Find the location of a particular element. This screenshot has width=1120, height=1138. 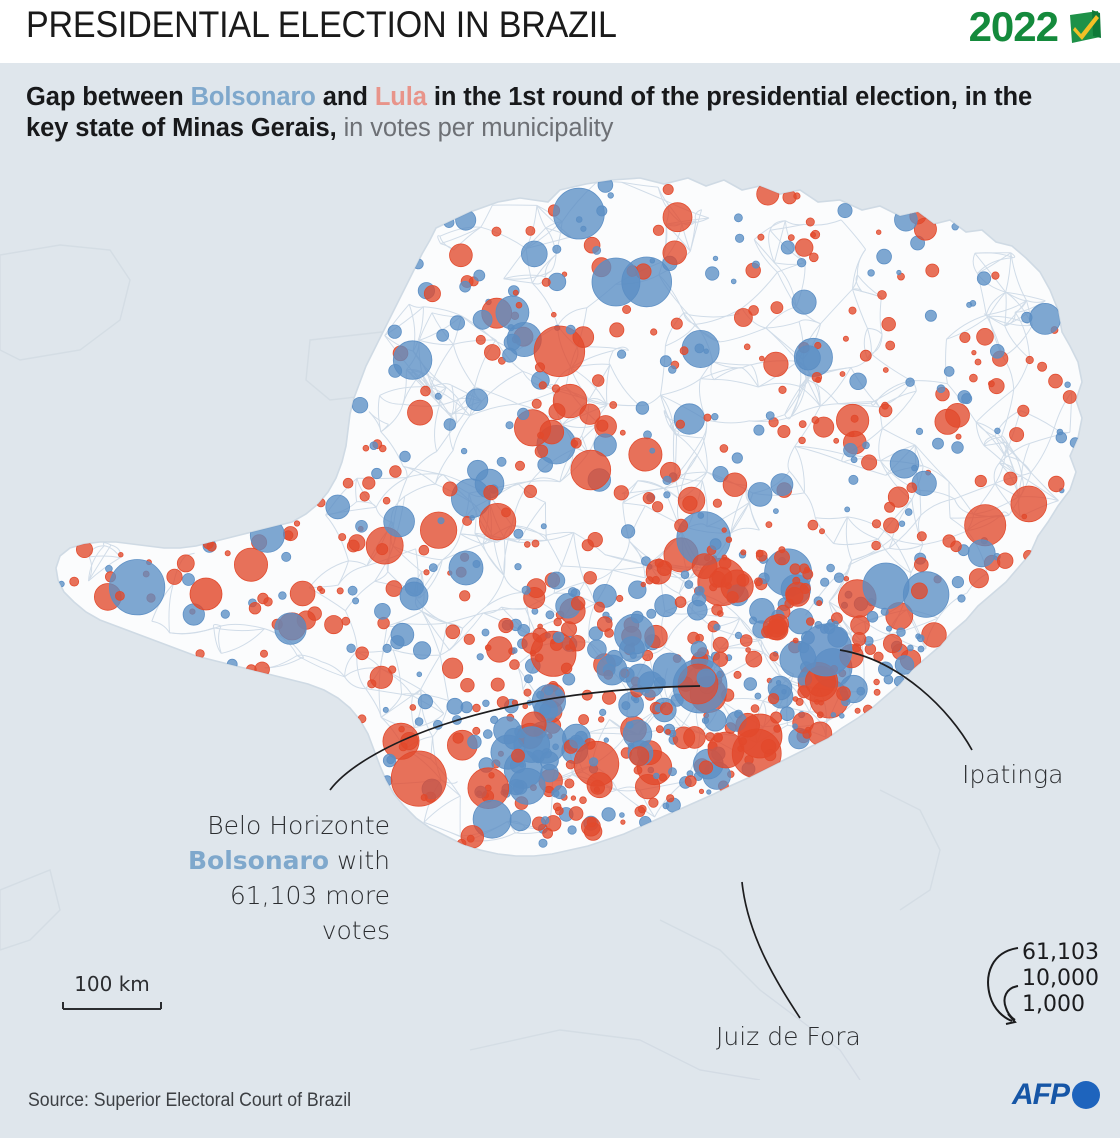

leader-line-ipatinga is located at coordinates (906, 700).